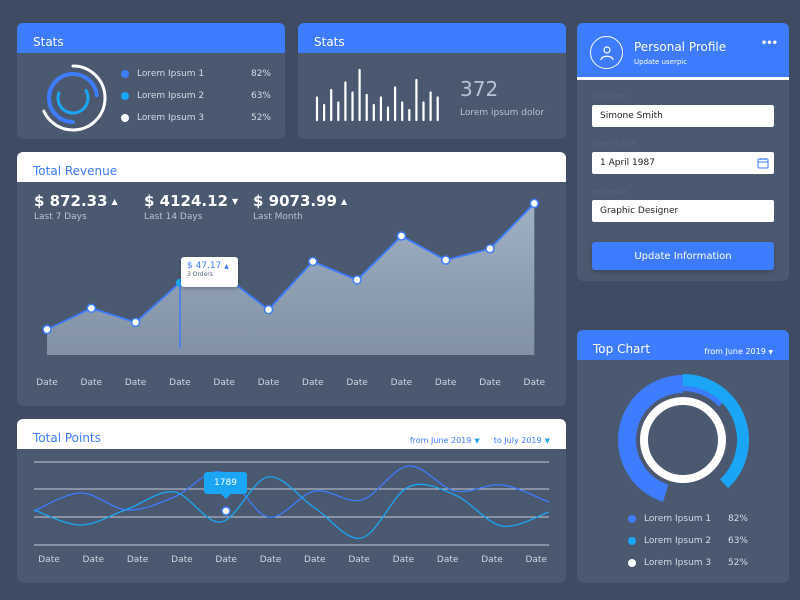  Describe the element at coordinates (680, 47) in the screenshot. I see `profile-title: Personal Profile` at that location.